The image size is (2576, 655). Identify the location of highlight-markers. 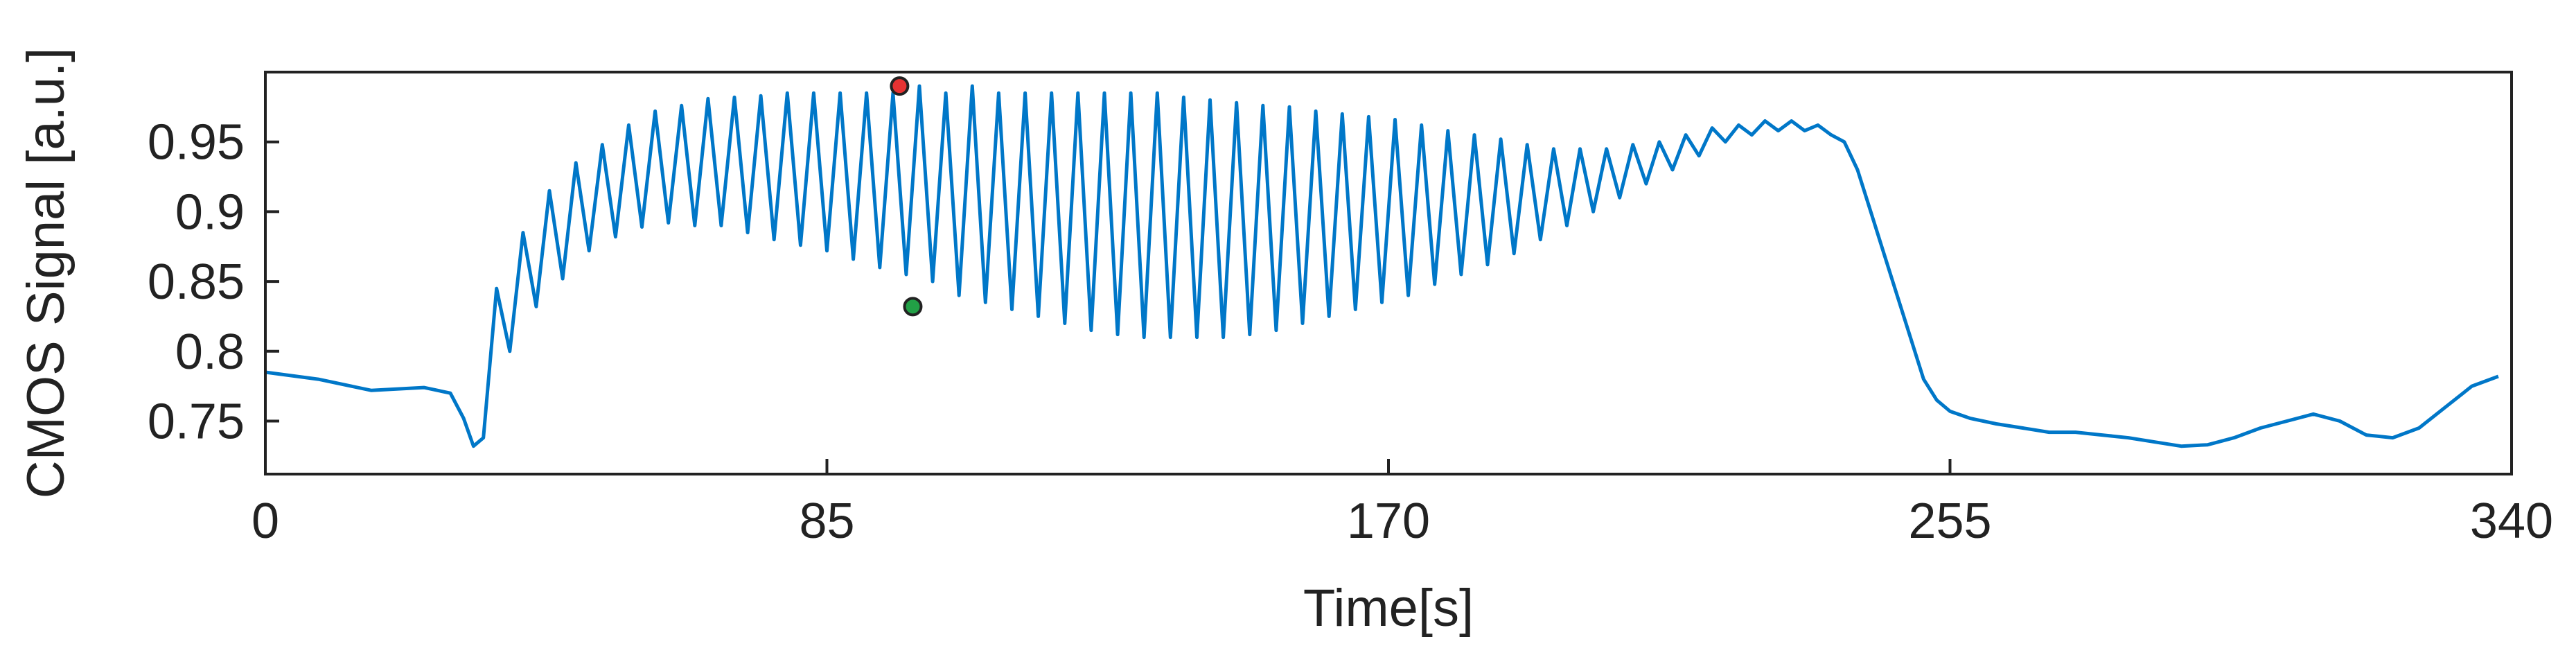
(907, 196).